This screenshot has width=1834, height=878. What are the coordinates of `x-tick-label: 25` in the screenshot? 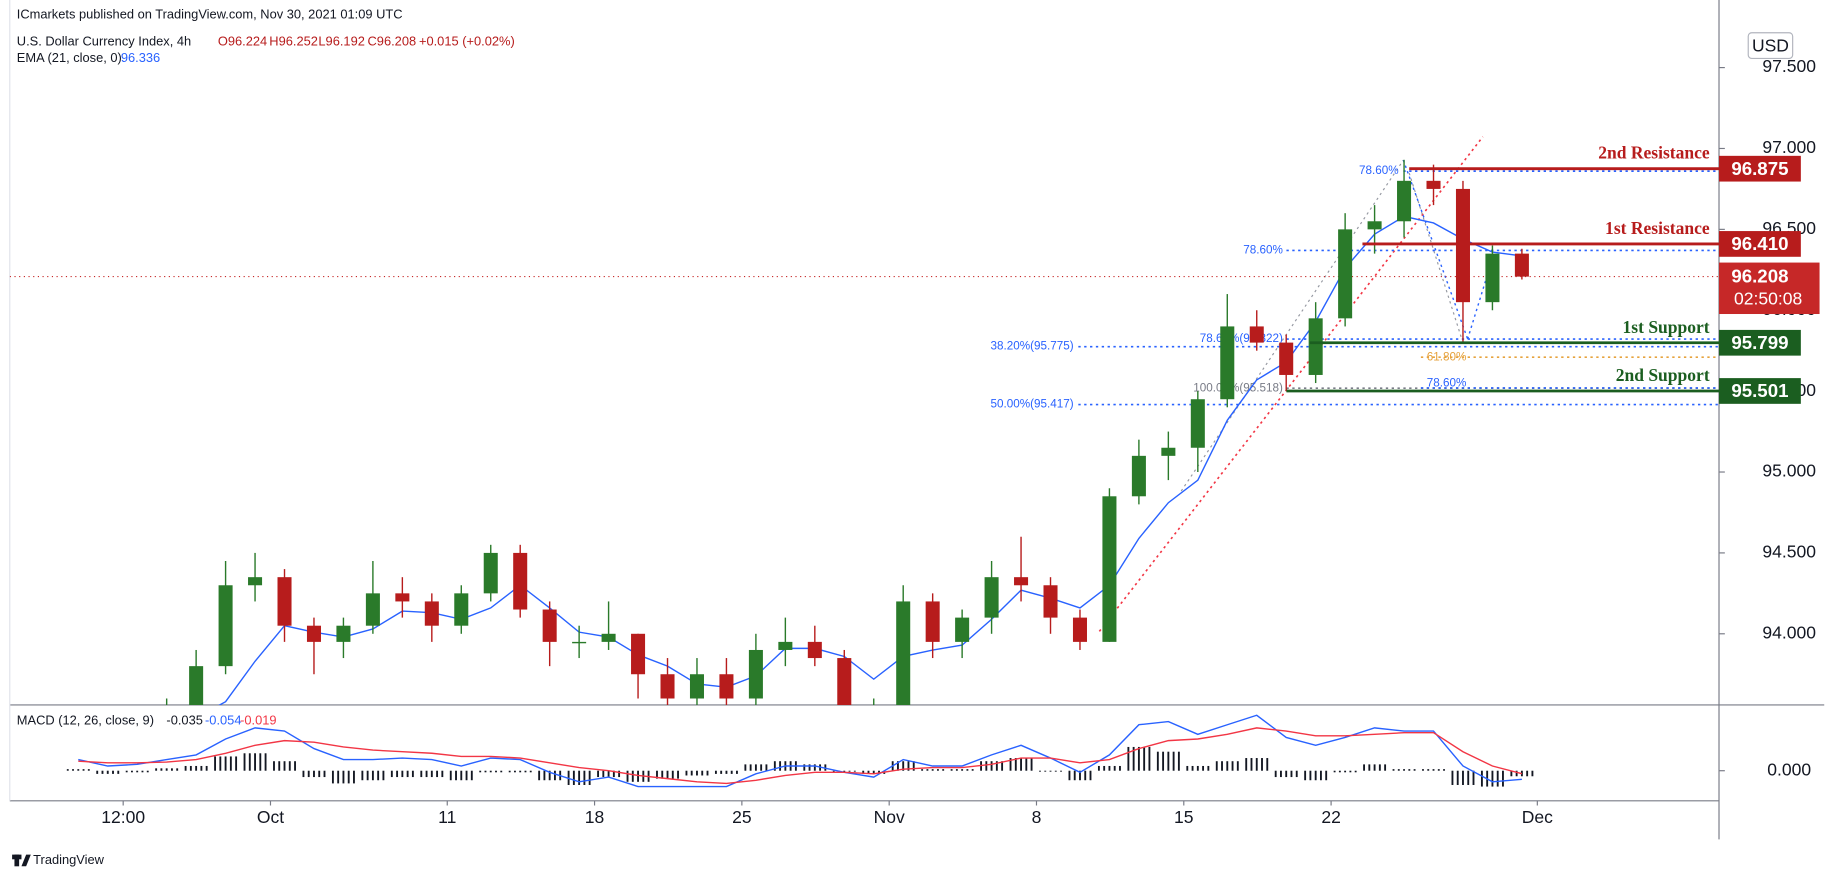 It's located at (741, 817).